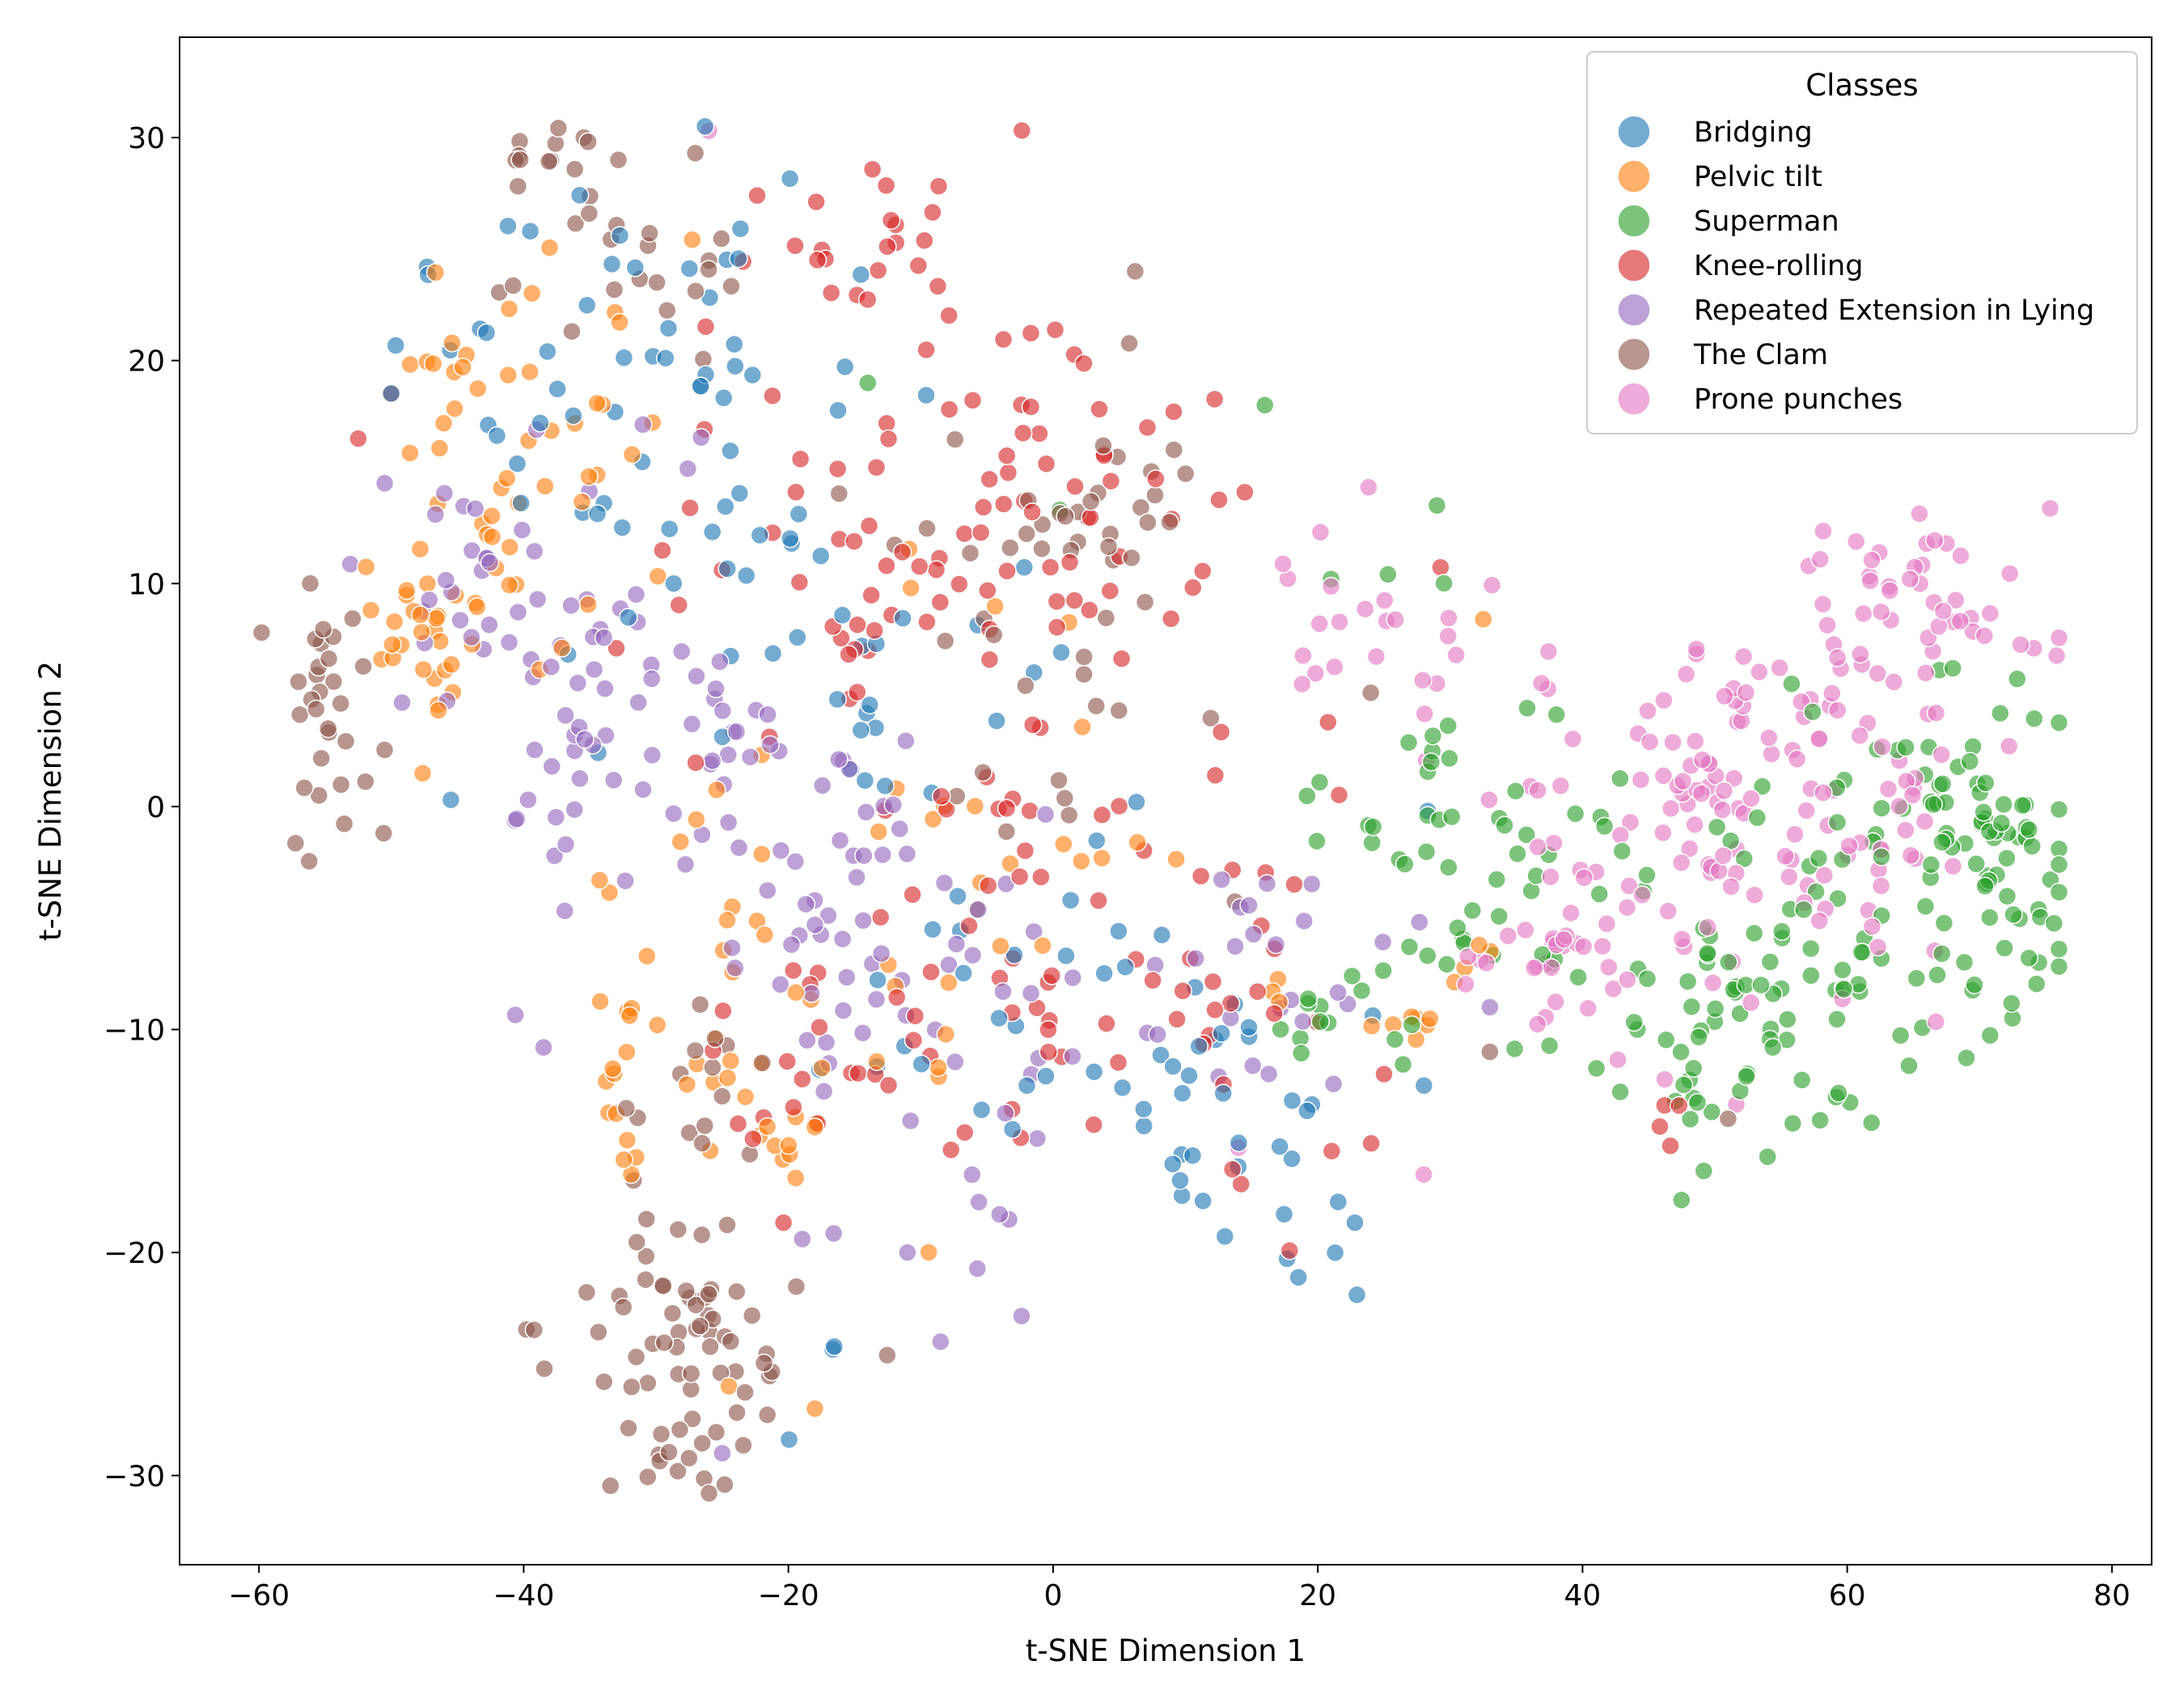 Image resolution: width=2184 pixels, height=1699 pixels. What do you see at coordinates (134, 1031) in the screenshot?
I see `y-tick-label: −10` at bounding box center [134, 1031].